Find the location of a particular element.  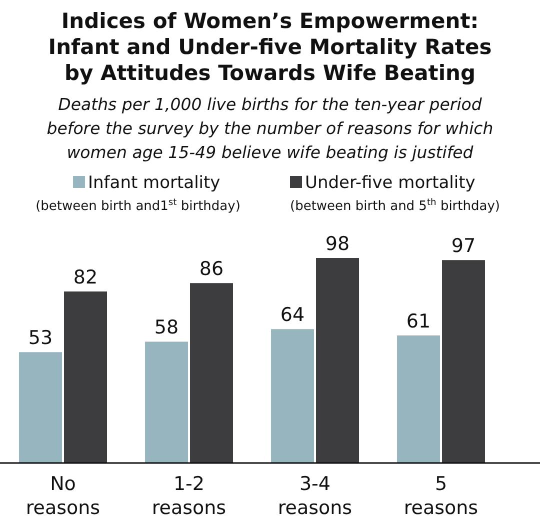

data-label: 82 is located at coordinates (85, 277).